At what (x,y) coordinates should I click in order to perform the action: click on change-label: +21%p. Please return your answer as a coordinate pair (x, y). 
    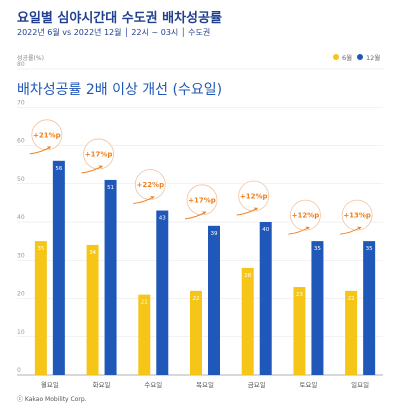
    Looking at the image, I should click on (47, 135).